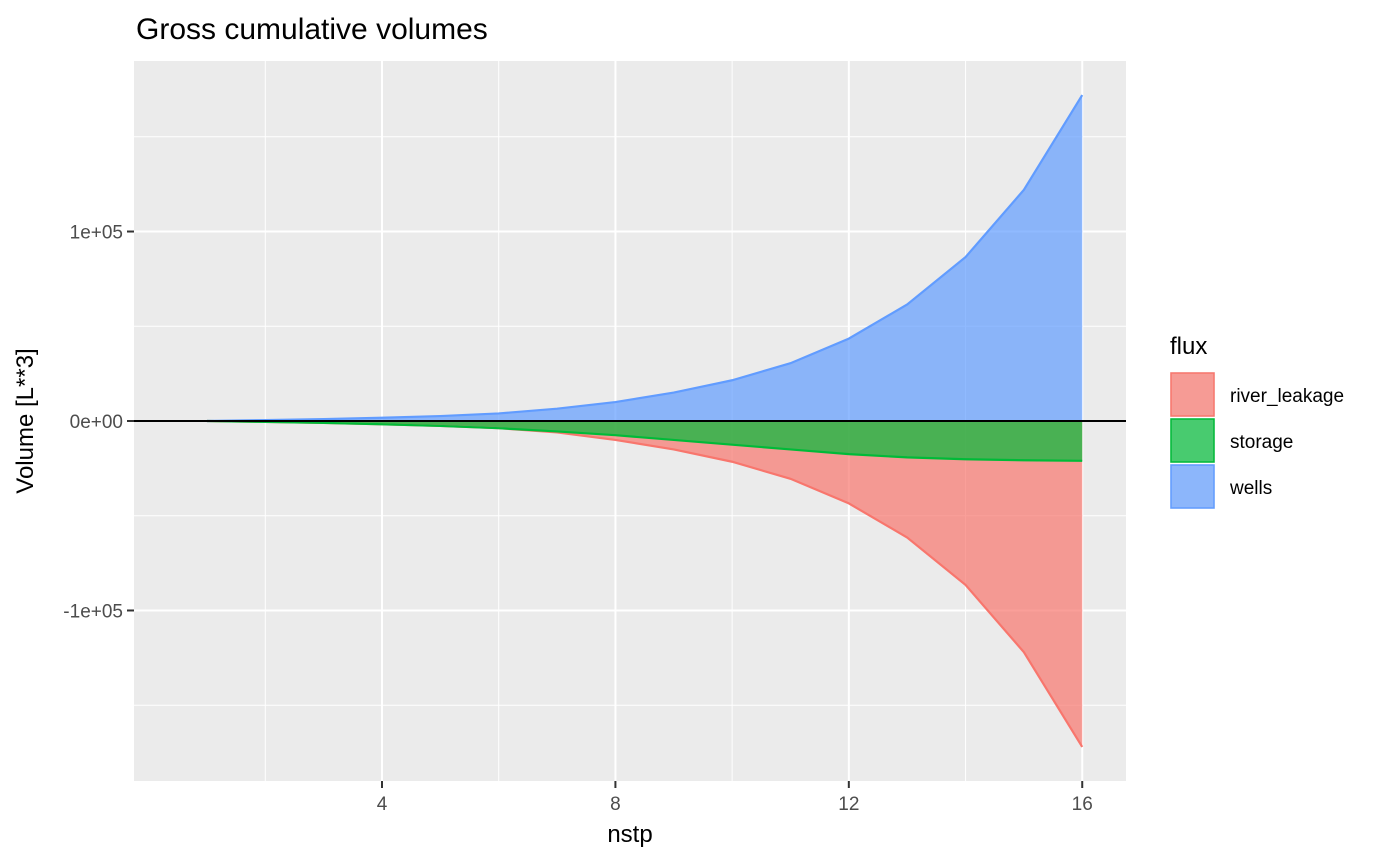 The width and height of the screenshot is (1400, 865). I want to click on x-axis: 4 8 12 16, so click(735, 798).